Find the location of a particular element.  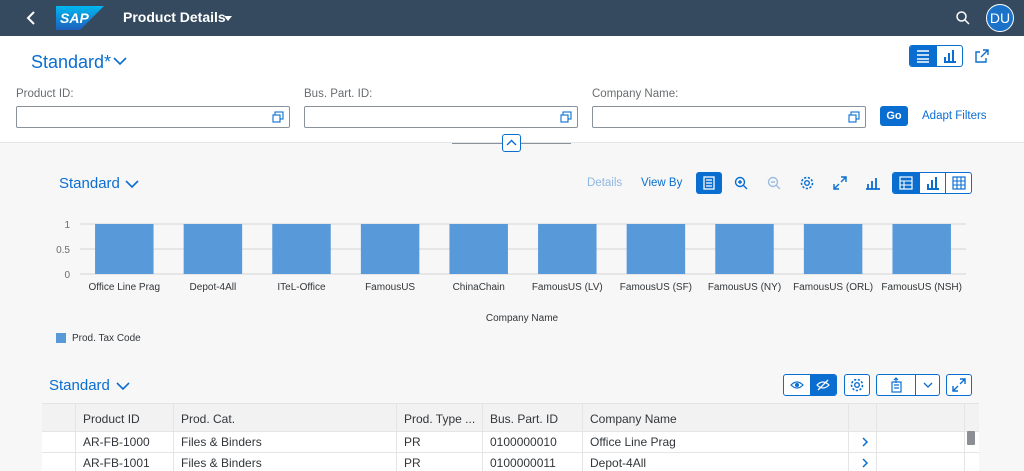

column-header: Product ID is located at coordinates (111, 419).